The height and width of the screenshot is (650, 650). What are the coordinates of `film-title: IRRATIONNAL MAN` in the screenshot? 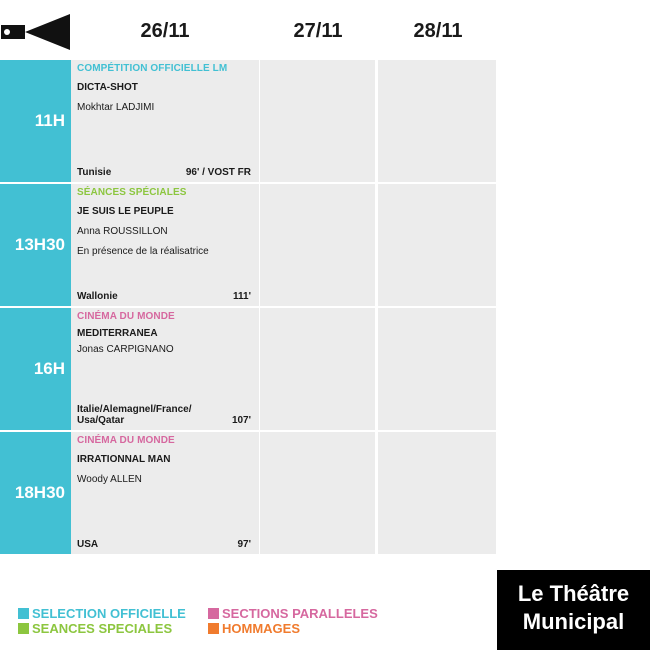 It's located at (124, 459).